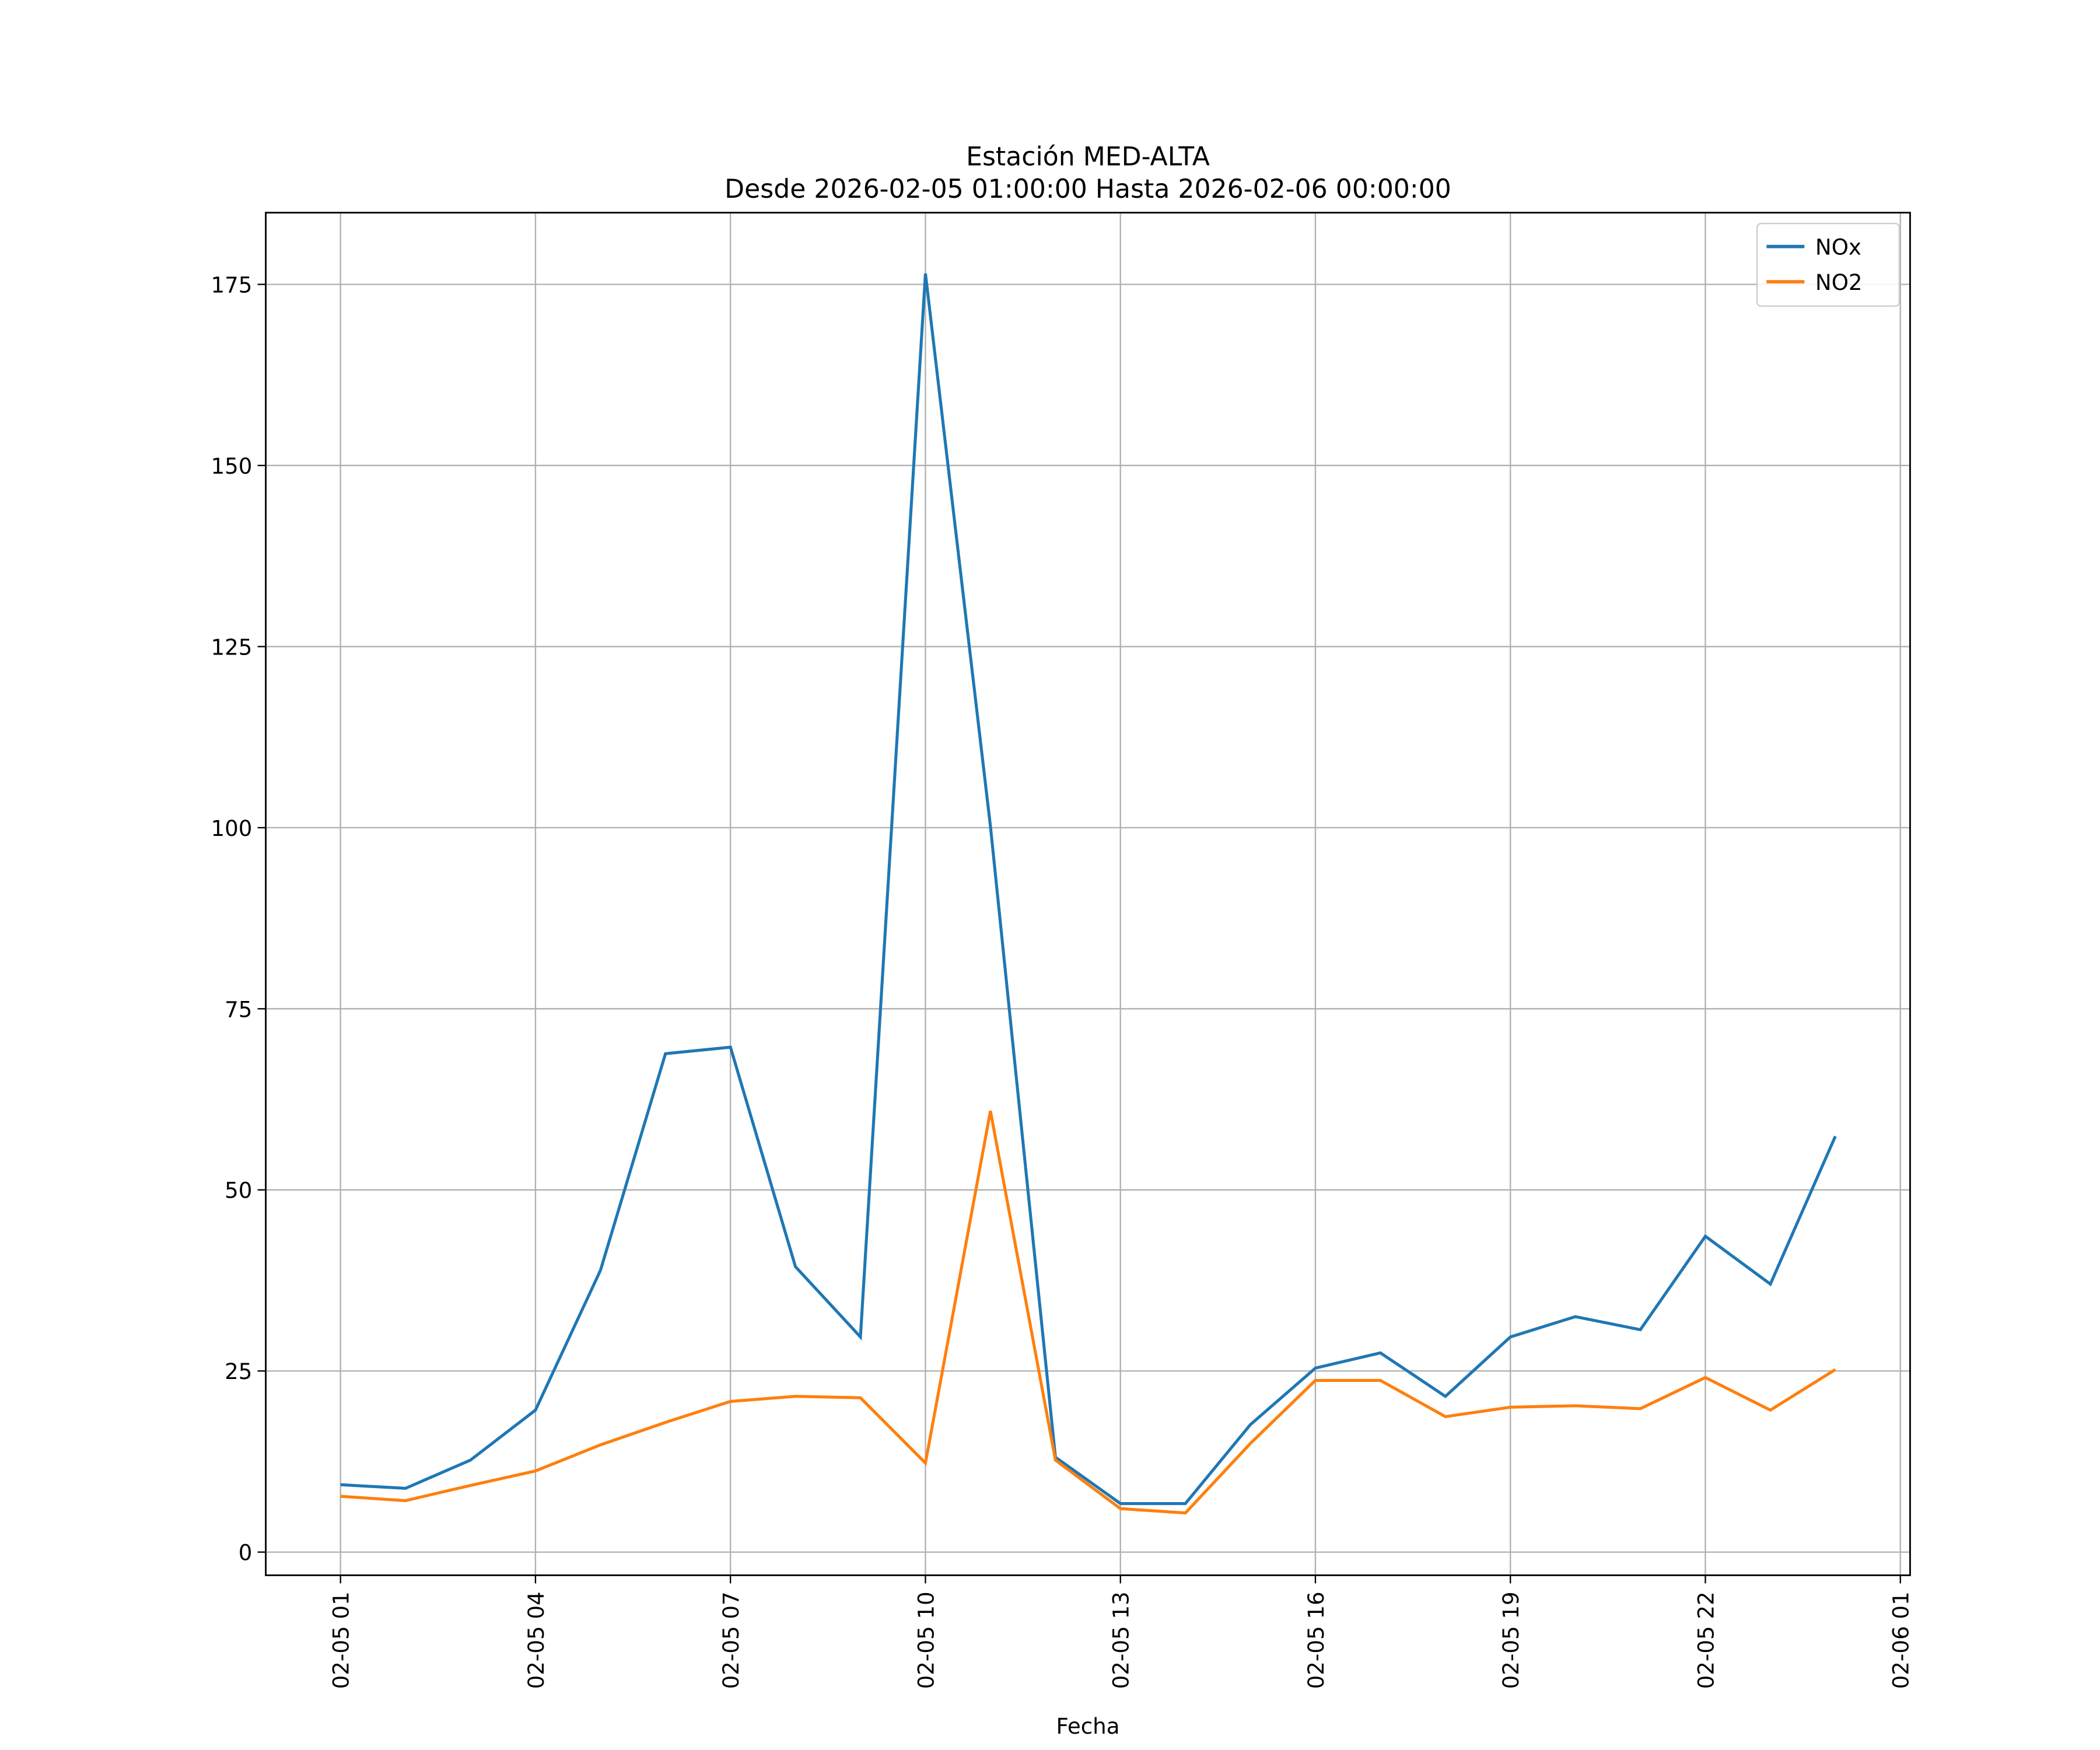 The height and width of the screenshot is (1750, 2100). What do you see at coordinates (1316, 1640) in the screenshot?
I see `x-tick-label: 02-05 16` at bounding box center [1316, 1640].